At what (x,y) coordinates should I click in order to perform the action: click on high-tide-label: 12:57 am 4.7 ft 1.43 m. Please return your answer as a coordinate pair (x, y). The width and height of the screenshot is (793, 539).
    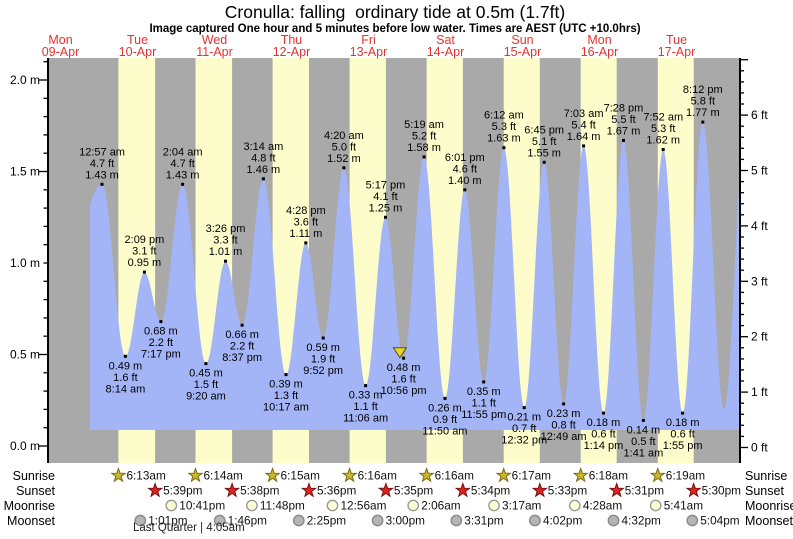
    Looking at the image, I should click on (102, 163).